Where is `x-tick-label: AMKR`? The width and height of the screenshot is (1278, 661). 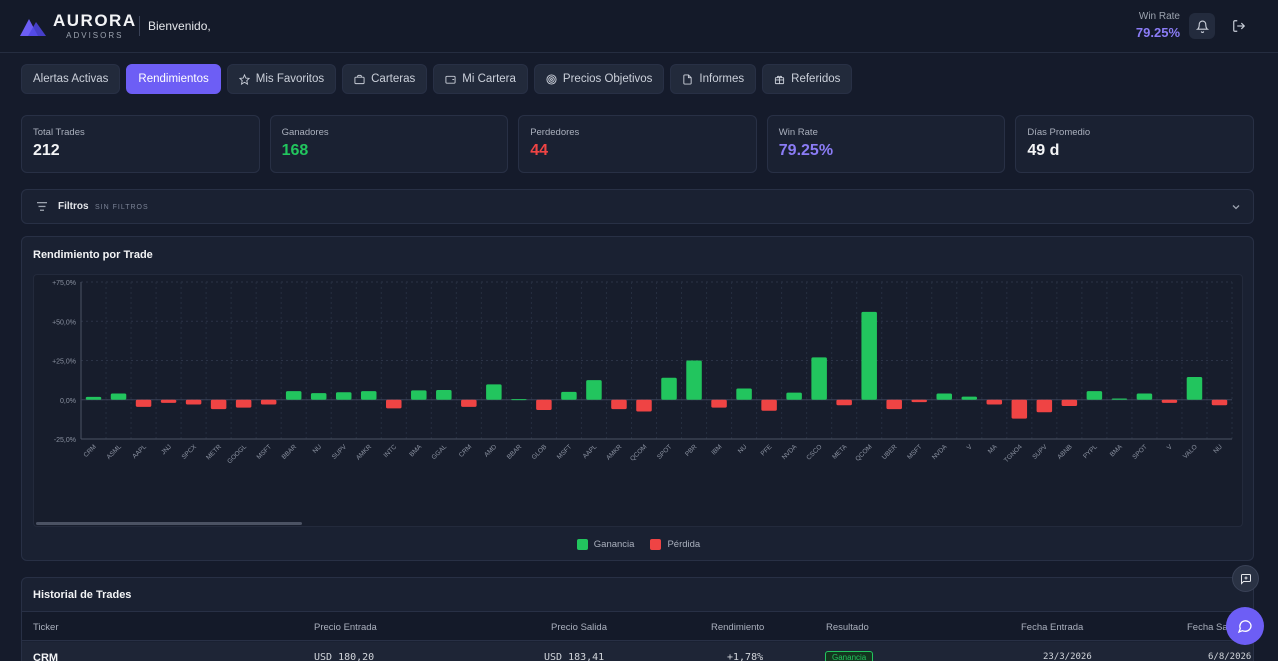
x-tick-label: AMKR is located at coordinates (364, 452).